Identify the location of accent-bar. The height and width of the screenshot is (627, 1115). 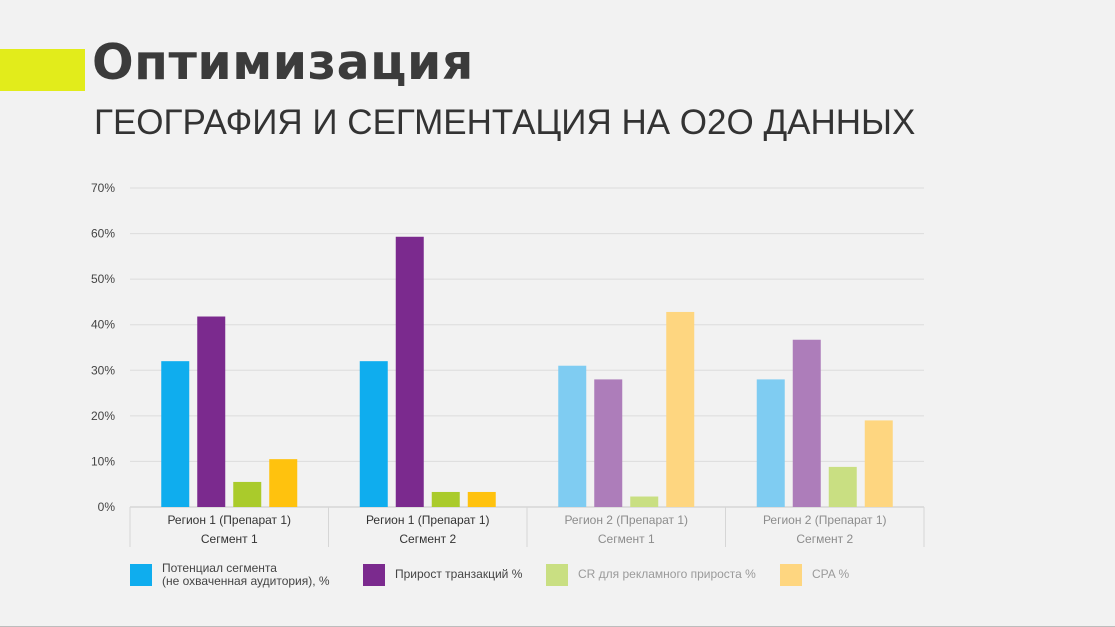
(42, 70).